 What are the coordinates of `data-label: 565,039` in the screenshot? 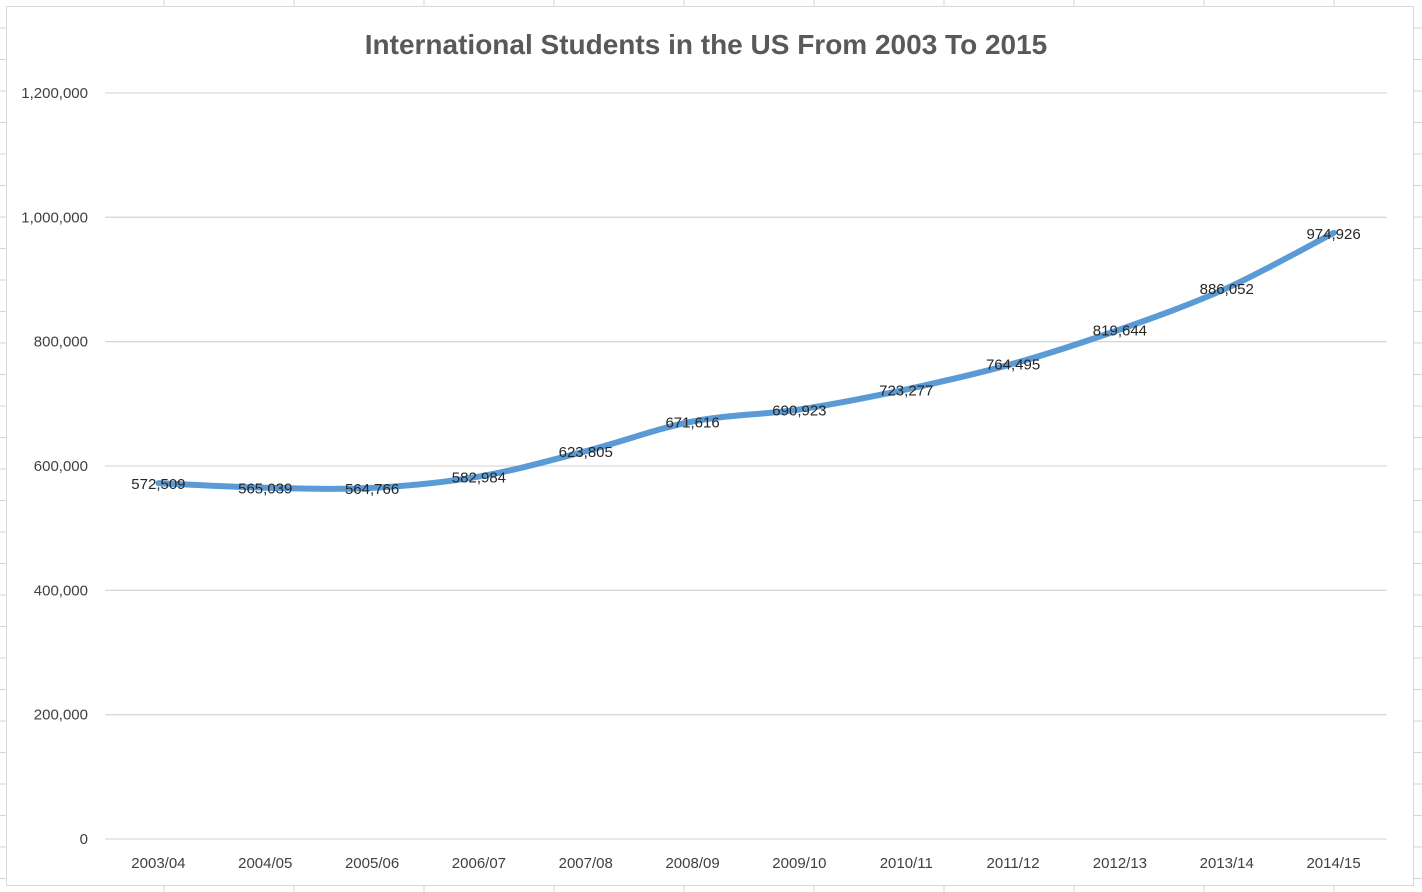 It's located at (265, 489).